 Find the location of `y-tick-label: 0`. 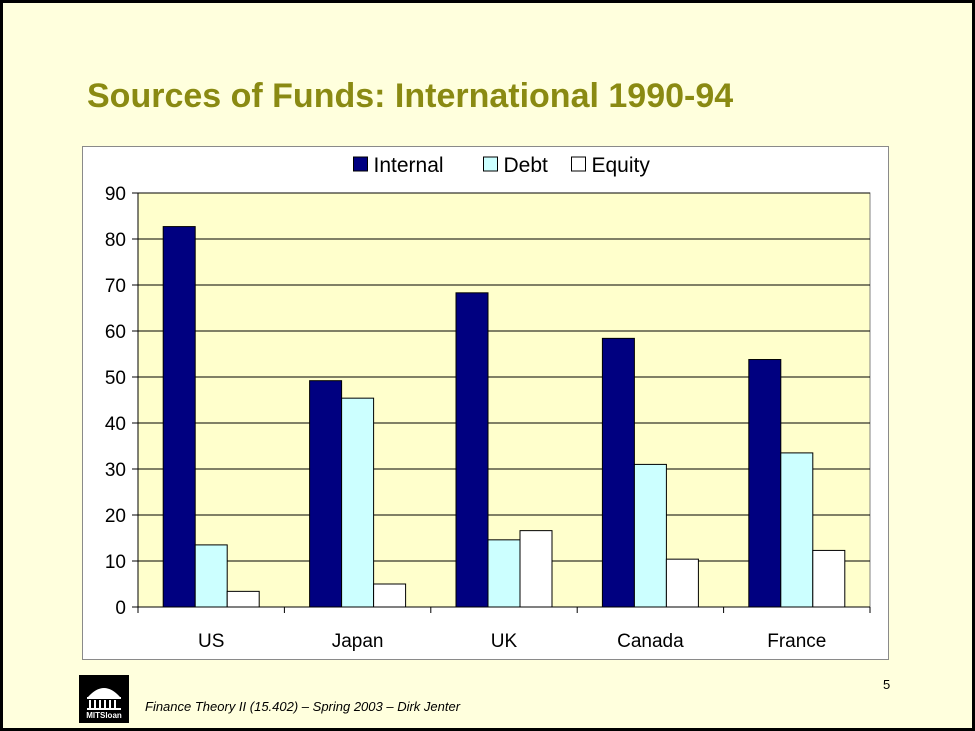

y-tick-label: 0 is located at coordinates (120, 608).